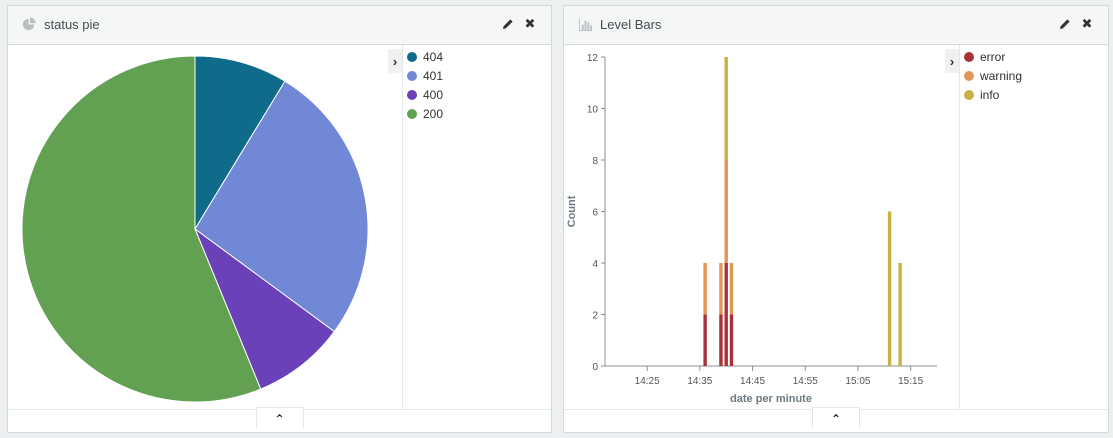  I want to click on legend-list: 404 401 400 200, so click(425, 85).